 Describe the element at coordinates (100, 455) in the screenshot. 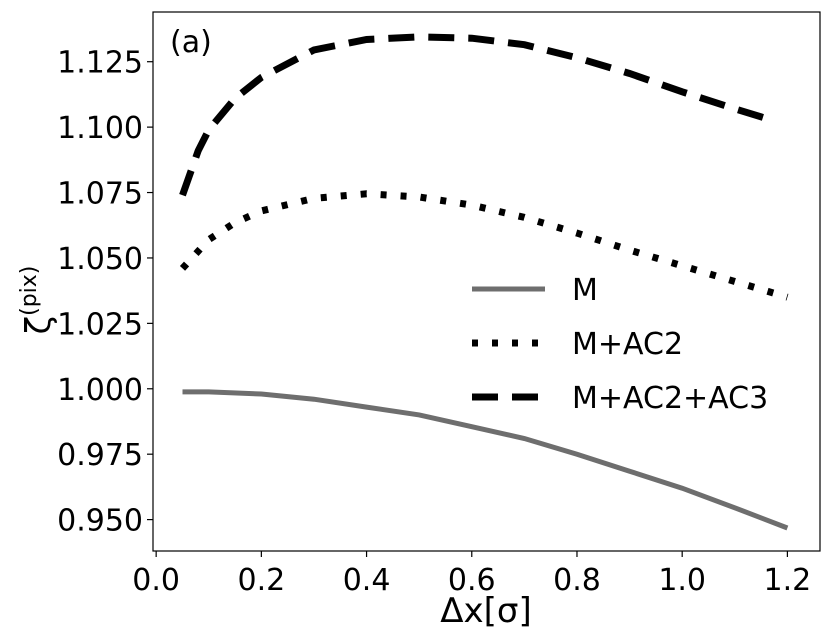

I see `y-tick-label: 0.975` at that location.